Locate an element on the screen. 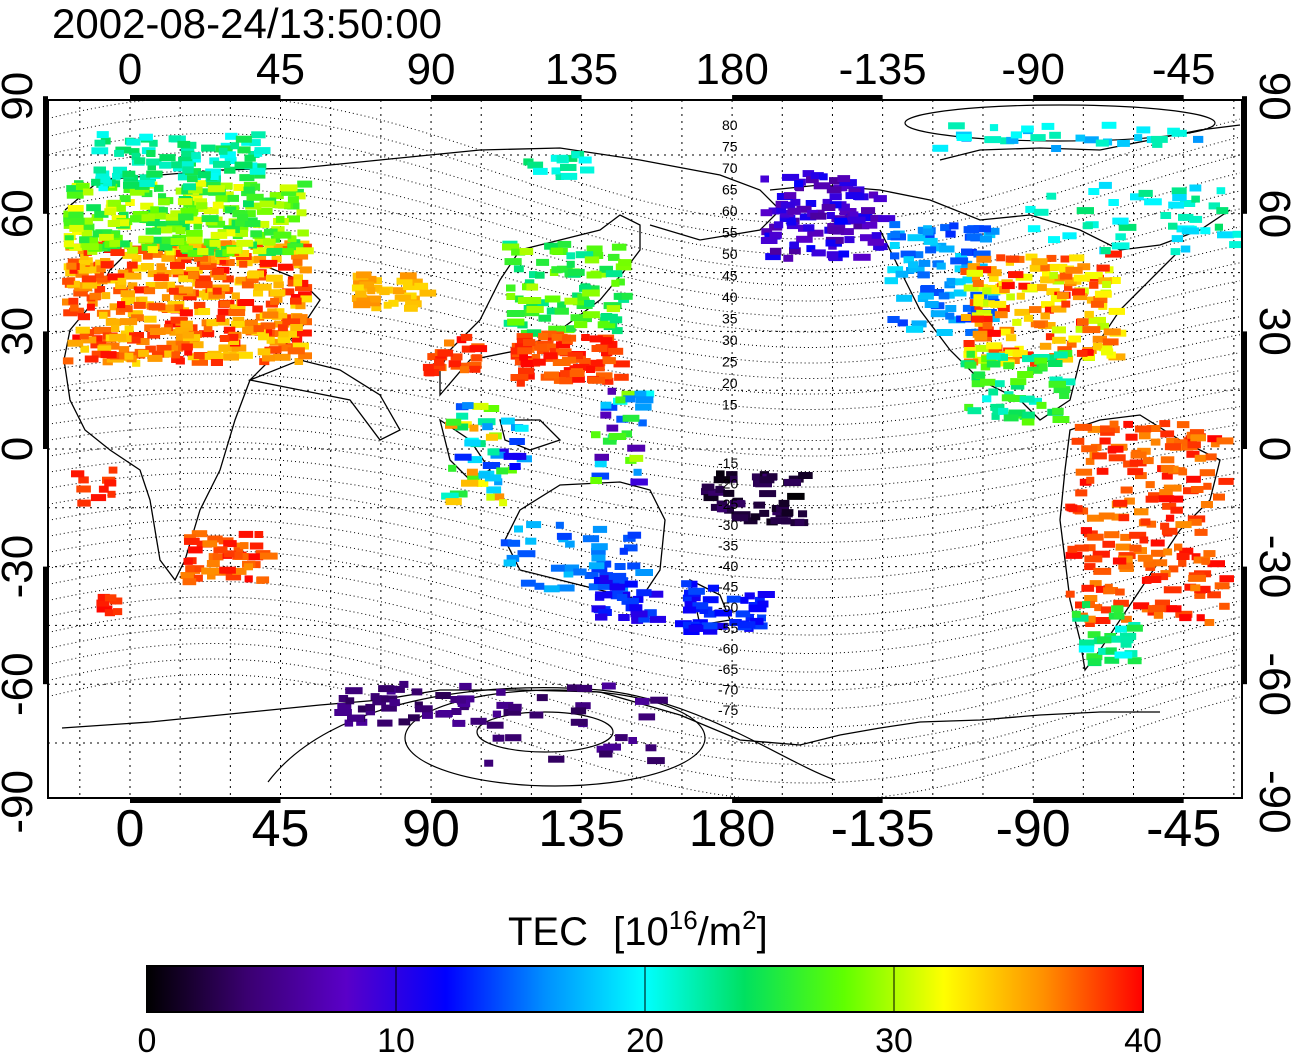 The image size is (1292, 1062). lon-tick-label: 135 is located at coordinates (581, 69).